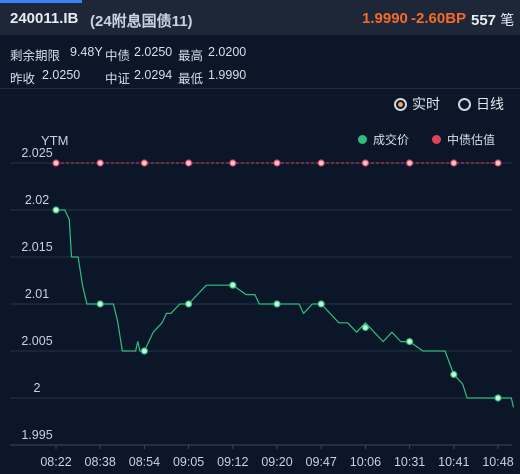 This screenshot has height=474, width=520. I want to click on x-tick-label: 10:48, so click(497, 462).